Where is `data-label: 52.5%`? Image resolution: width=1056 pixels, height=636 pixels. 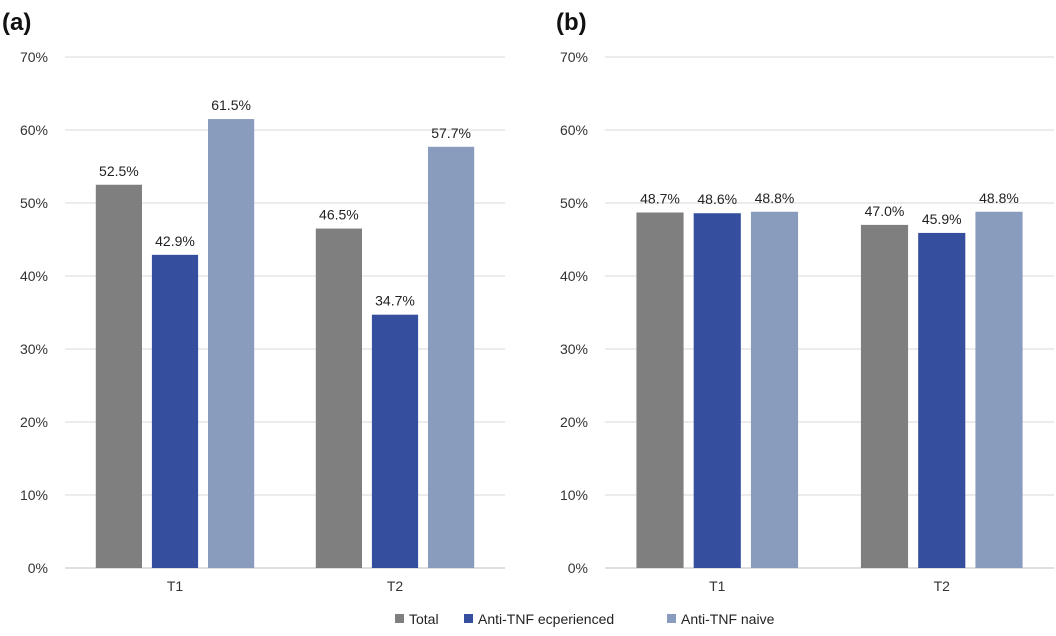
data-label: 52.5% is located at coordinates (119, 171).